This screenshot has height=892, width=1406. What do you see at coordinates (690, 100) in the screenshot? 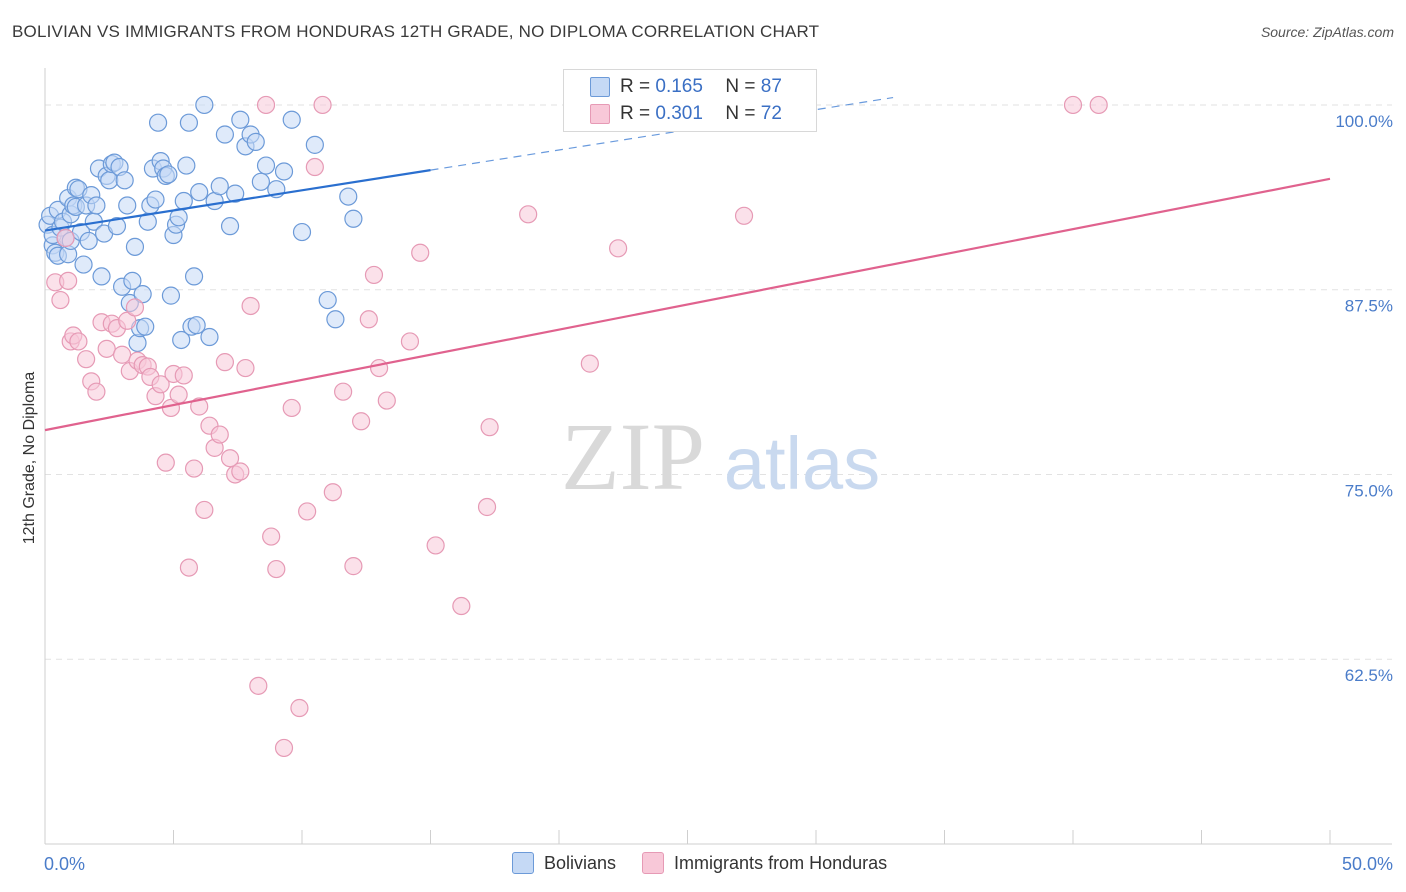
I see `stats-legend: R = 0.165 N = 87 R = 0.301 N = 72` at bounding box center [690, 100].